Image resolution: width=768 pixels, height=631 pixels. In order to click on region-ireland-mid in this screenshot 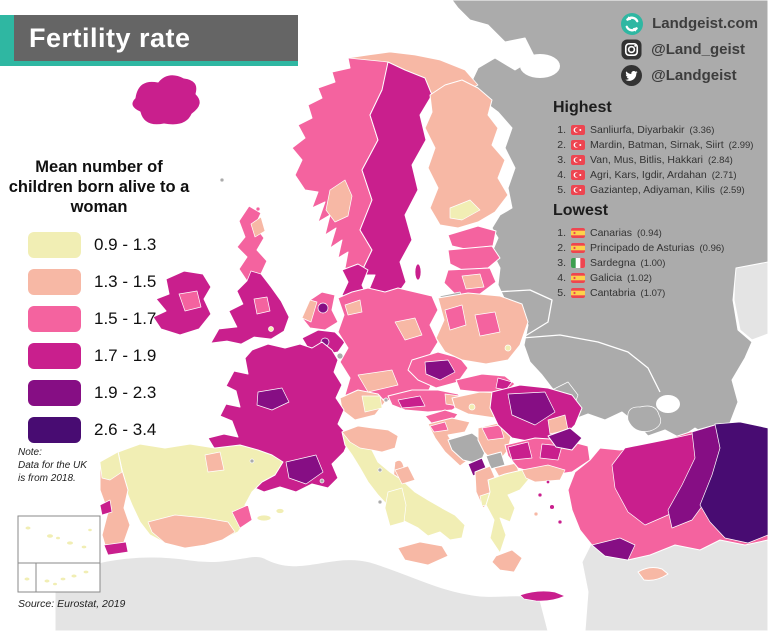, I will do `click(190, 301)`.